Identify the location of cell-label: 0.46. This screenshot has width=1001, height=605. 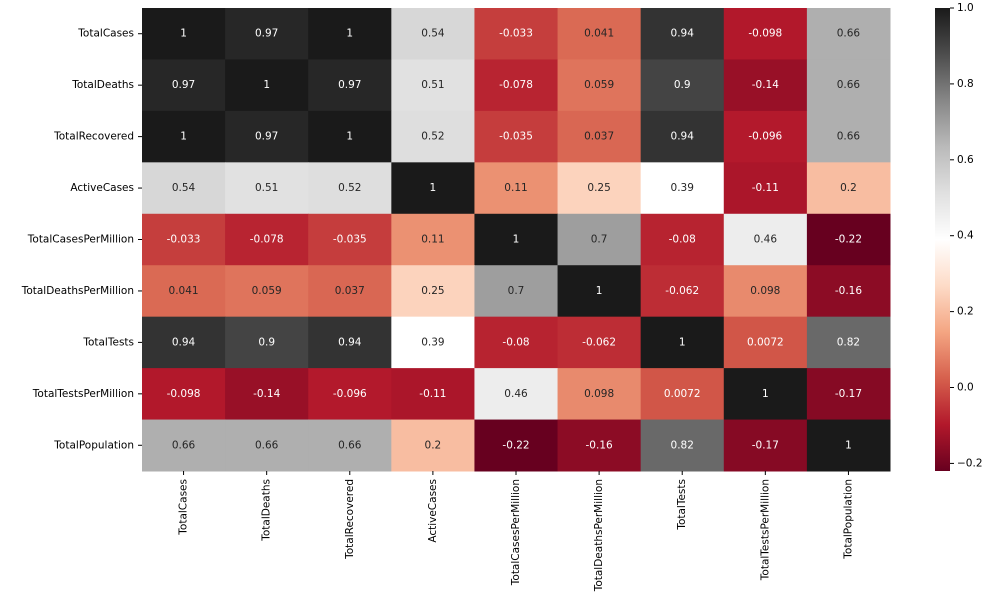
(516, 394).